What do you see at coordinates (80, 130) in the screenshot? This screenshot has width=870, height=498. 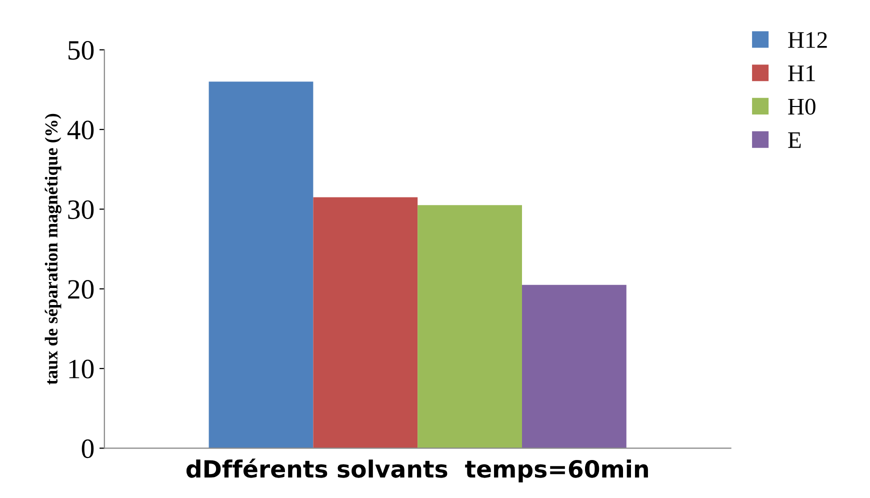 I see `y-tick-label: 40` at bounding box center [80, 130].